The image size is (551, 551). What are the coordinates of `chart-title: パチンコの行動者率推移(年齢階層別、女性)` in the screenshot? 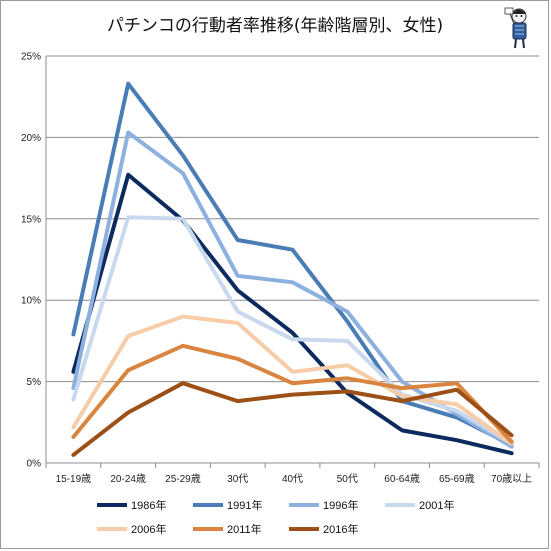 It's located at (275, 26).